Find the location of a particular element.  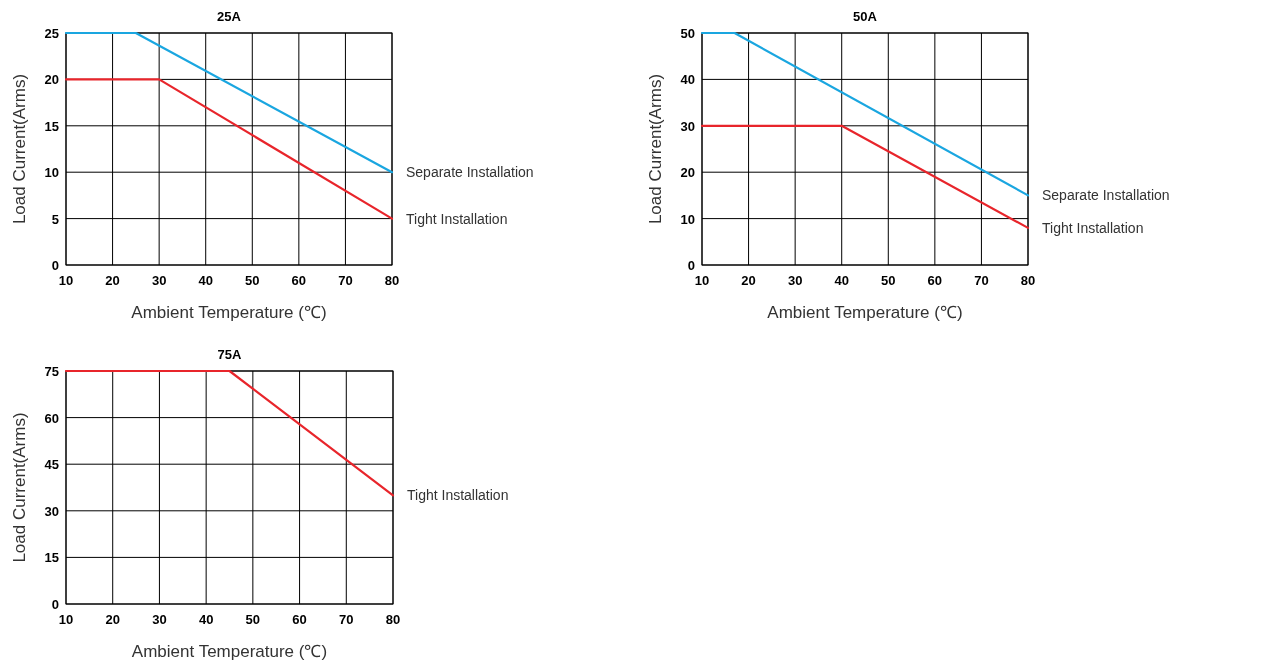

x-tick-label: 10 is located at coordinates (702, 280).